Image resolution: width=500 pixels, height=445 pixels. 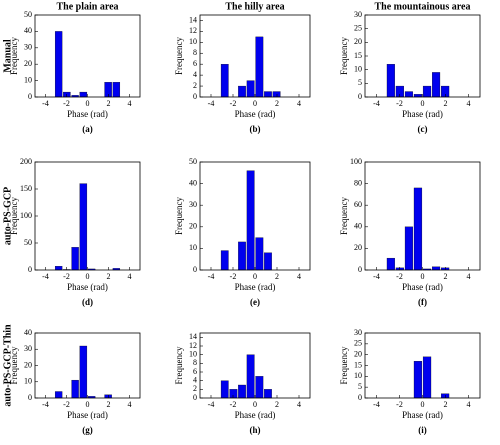 What do you see at coordinates (423, 129) in the screenshot?
I see `caption: (c)` at bounding box center [423, 129].